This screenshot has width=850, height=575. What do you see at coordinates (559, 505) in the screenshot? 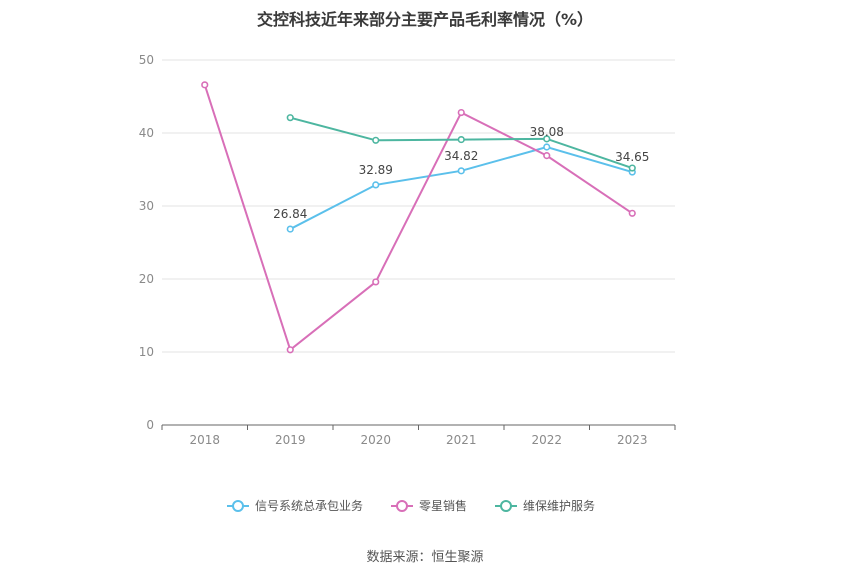
I see `legend-label: 维保维护服务` at bounding box center [559, 505].